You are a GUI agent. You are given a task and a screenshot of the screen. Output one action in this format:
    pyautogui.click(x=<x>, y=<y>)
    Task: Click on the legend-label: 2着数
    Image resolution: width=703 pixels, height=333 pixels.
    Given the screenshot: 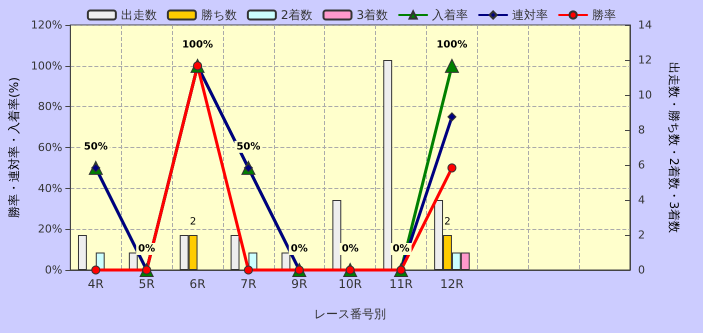 What is the action you would take?
    pyautogui.click(x=296, y=15)
    